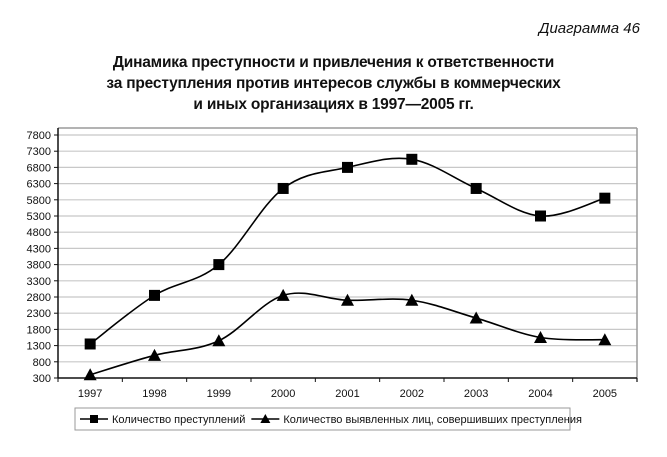  I want to click on legend-box, so click(322, 419).